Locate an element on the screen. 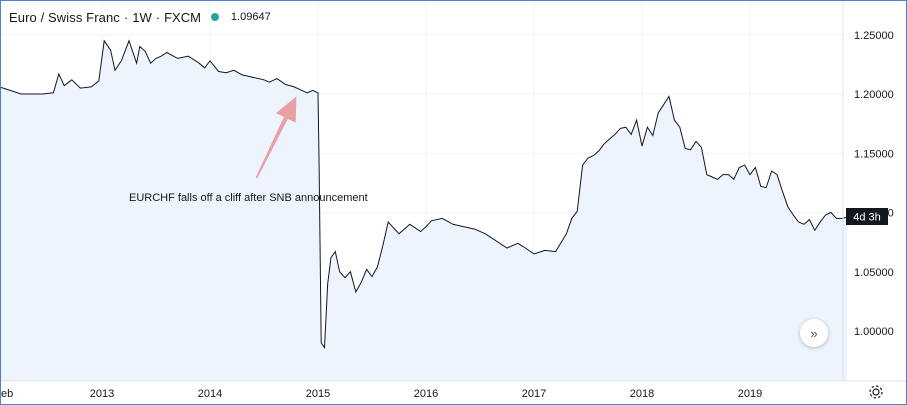  chart-legend: Euro / Swiss Franc · 1W · FXCM 1.09647 is located at coordinates (140, 17).